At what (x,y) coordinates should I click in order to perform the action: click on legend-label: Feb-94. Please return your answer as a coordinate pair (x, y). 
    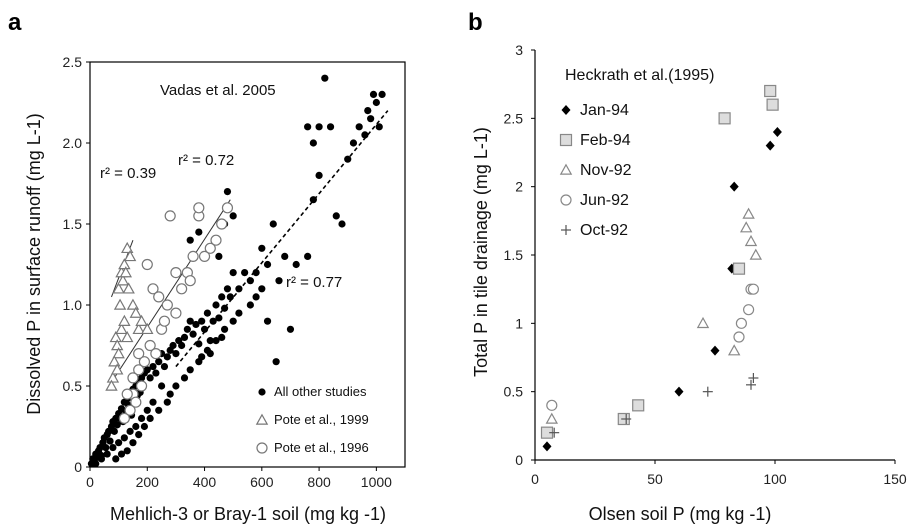
    Looking at the image, I should click on (605, 140).